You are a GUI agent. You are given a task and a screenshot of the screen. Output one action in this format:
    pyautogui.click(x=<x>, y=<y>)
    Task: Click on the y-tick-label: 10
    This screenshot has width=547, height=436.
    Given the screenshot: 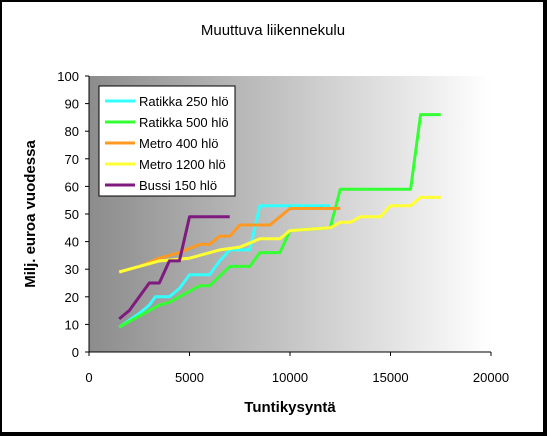 What is the action you would take?
    pyautogui.click(x=72, y=324)
    